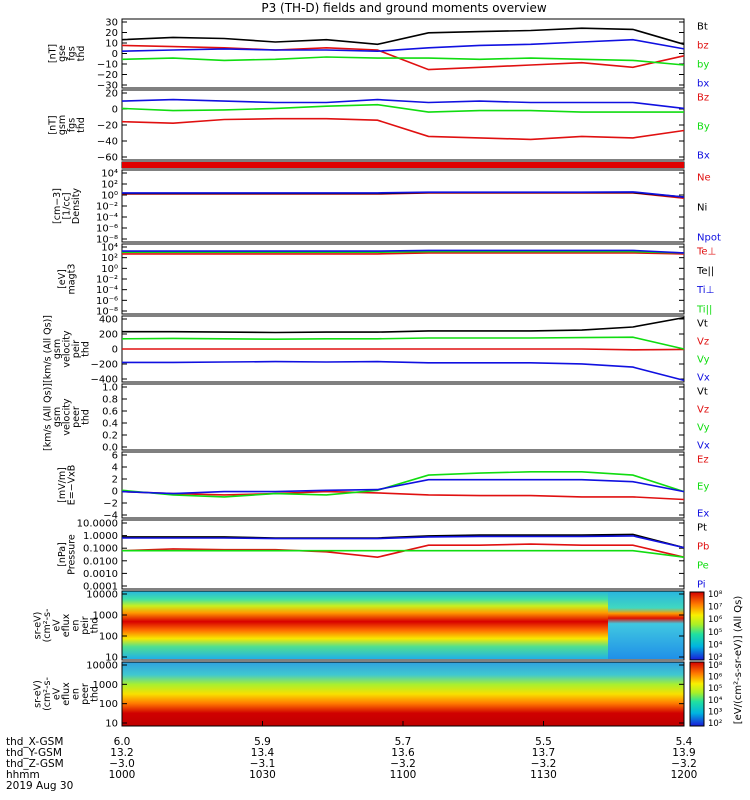 The image size is (750, 800). I want to click on y-tick-label: −10, so click(107, 65).